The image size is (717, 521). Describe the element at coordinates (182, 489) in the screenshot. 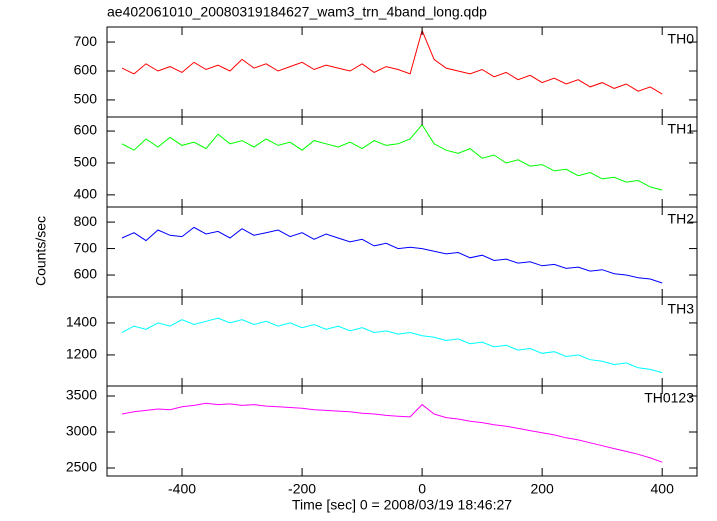

I see `x-tick-label: -400` at that location.